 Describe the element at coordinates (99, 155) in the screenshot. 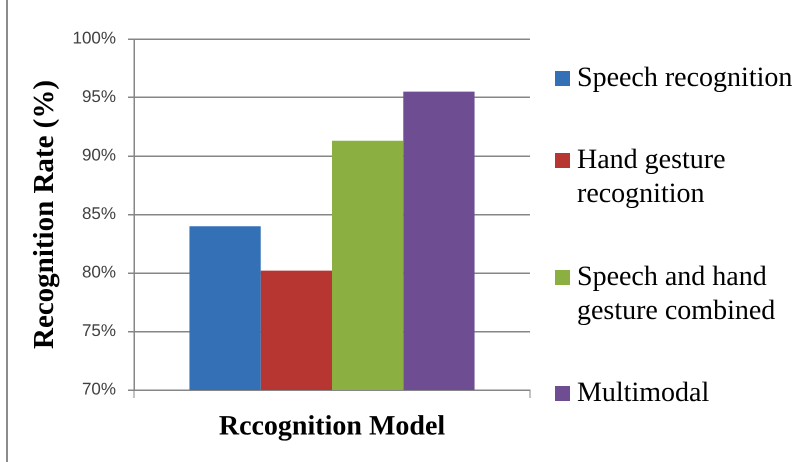

I see `y-tick-label: 90%` at that location.